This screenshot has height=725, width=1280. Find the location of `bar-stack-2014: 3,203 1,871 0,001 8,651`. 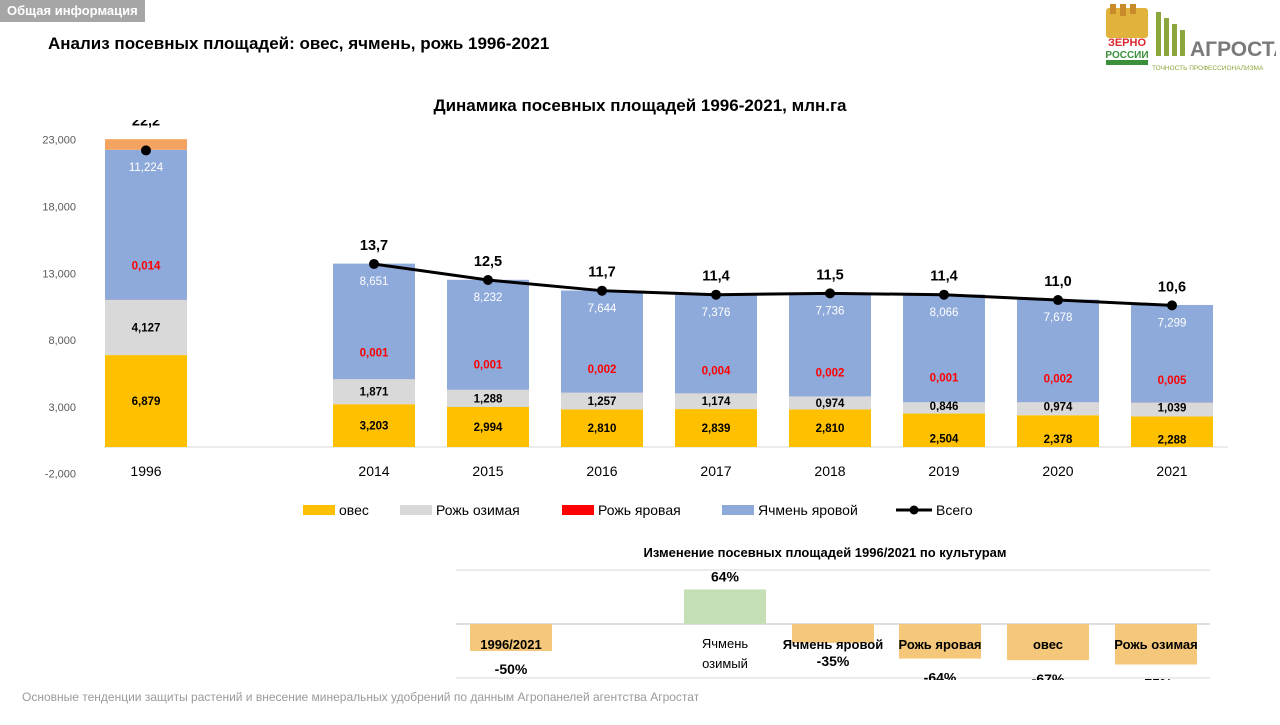

bar-stack-2014: 3,203 1,871 0,001 8,651 is located at coordinates (374, 355).